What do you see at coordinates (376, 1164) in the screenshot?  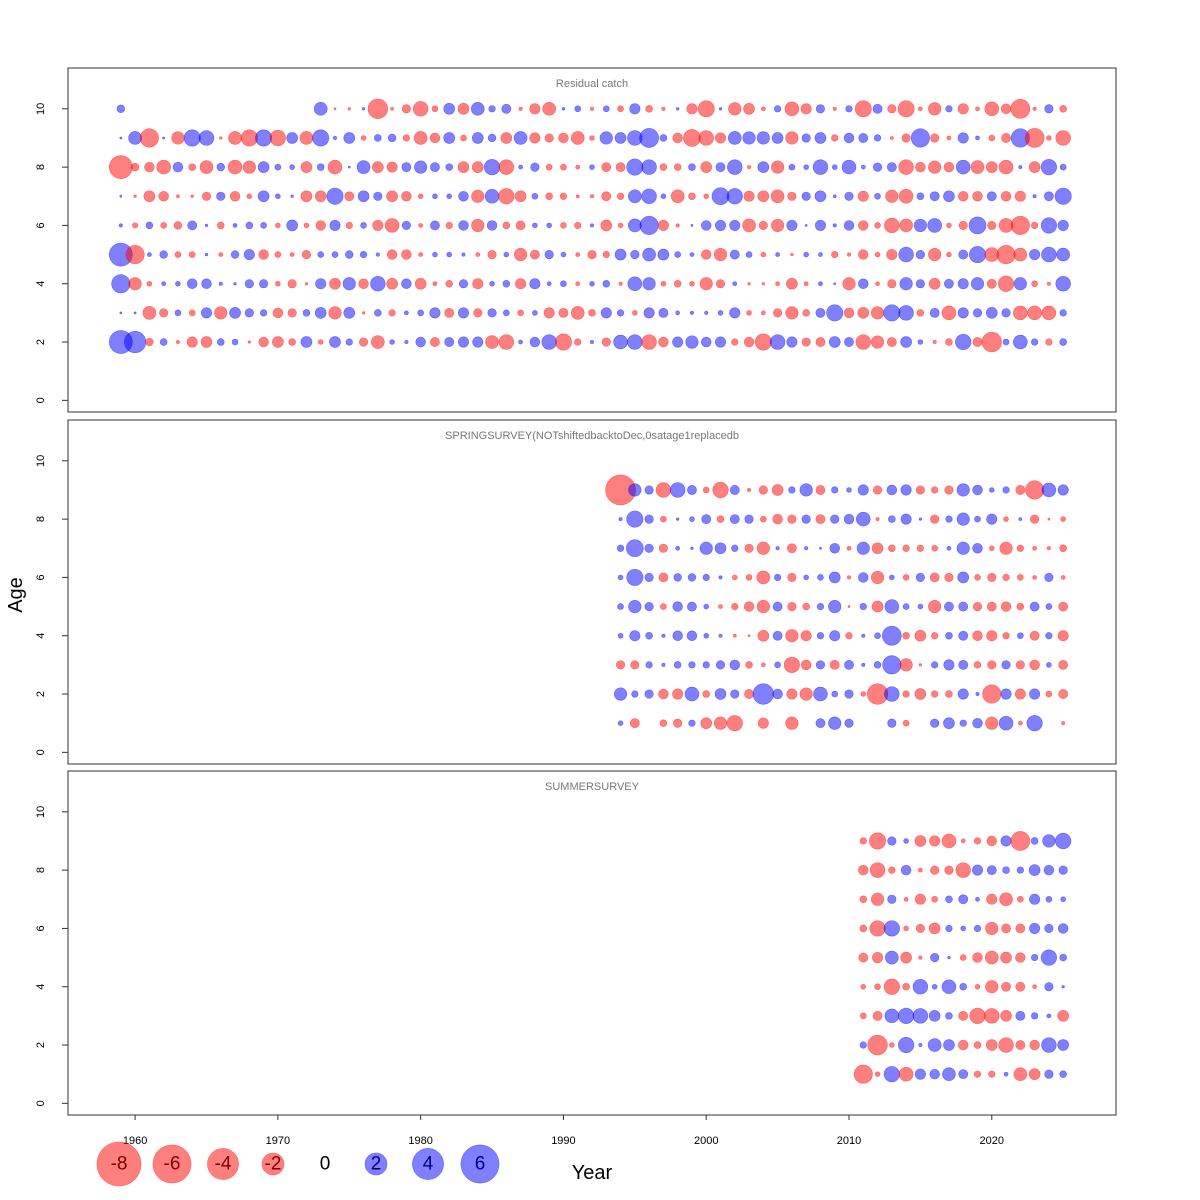 I see `legend-bubble` at bounding box center [376, 1164].